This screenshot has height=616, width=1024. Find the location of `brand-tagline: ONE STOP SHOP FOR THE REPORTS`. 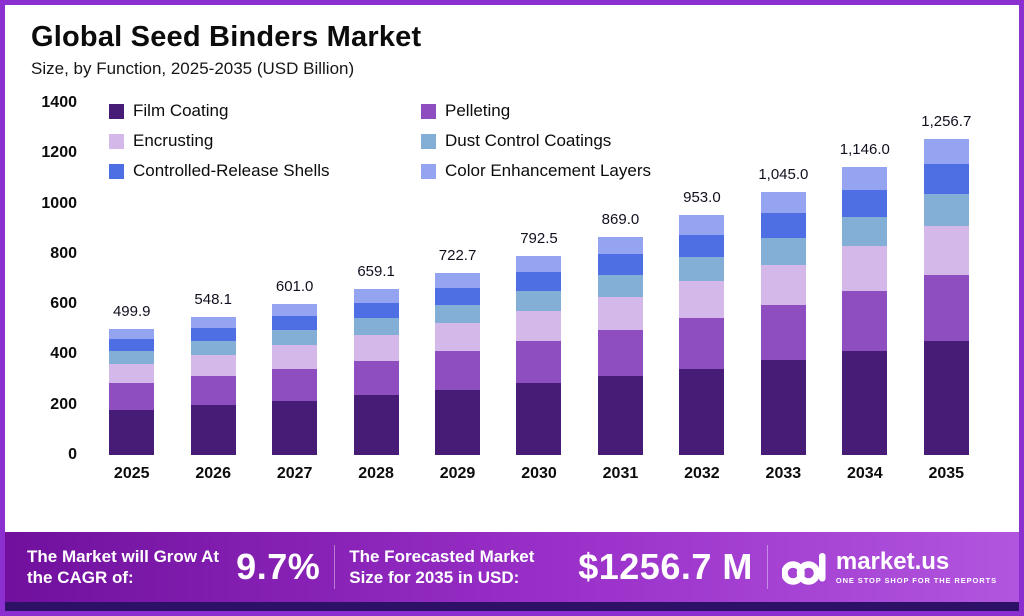

brand-tagline: ONE STOP SHOP FOR THE REPORTS is located at coordinates (916, 581).